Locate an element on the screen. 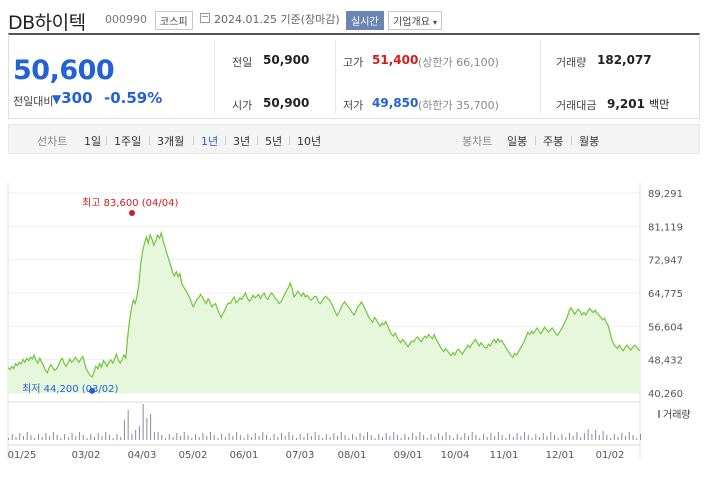 This screenshot has height=489, width=707. amount-label: 거래대금 is located at coordinates (576, 105).